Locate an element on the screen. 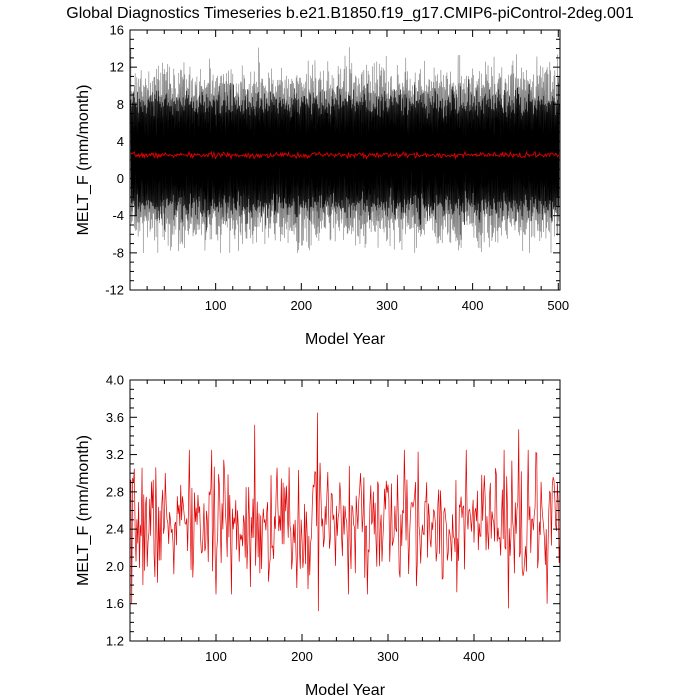 This screenshot has height=700, width=700. monthly-series-core is located at coordinates (345, 159).